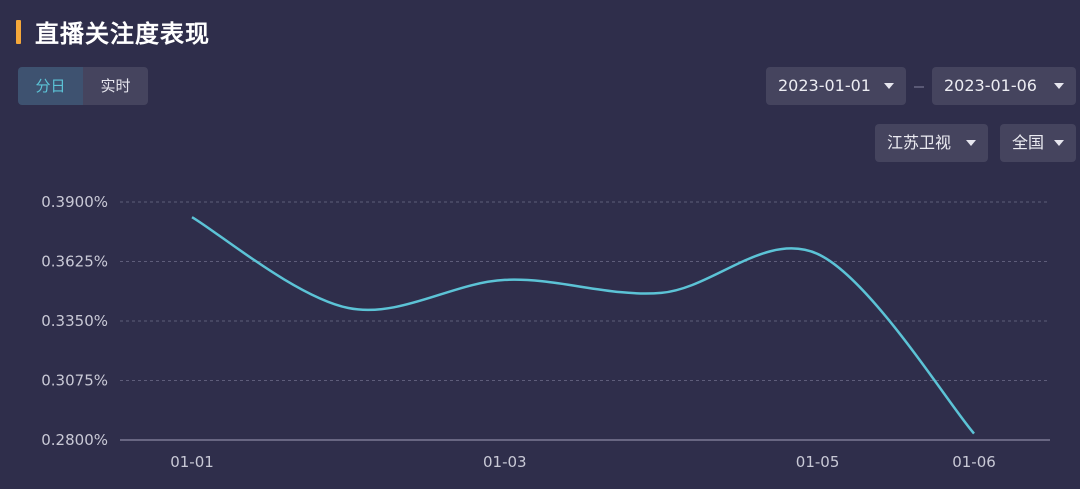 Image resolution: width=1080 pixels, height=489 pixels. What do you see at coordinates (919, 87) in the screenshot?
I see `date-range-separator` at bounding box center [919, 87].